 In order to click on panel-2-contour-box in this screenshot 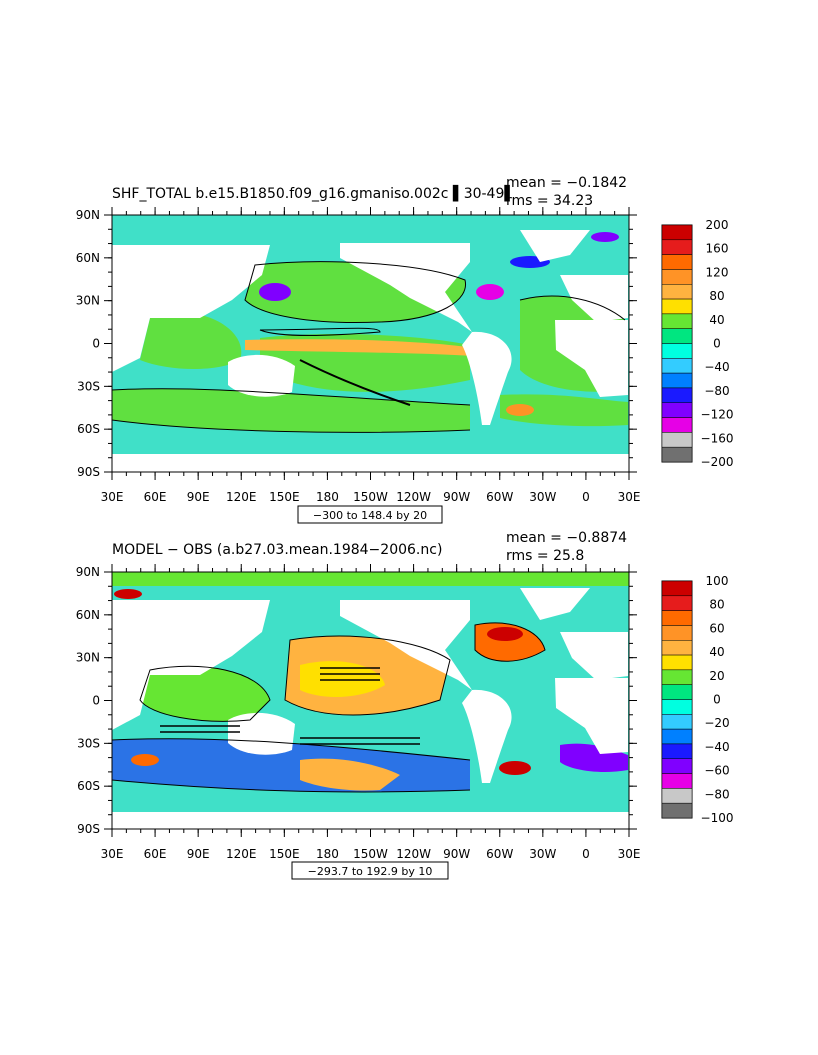, I will do `click(370, 870)`.